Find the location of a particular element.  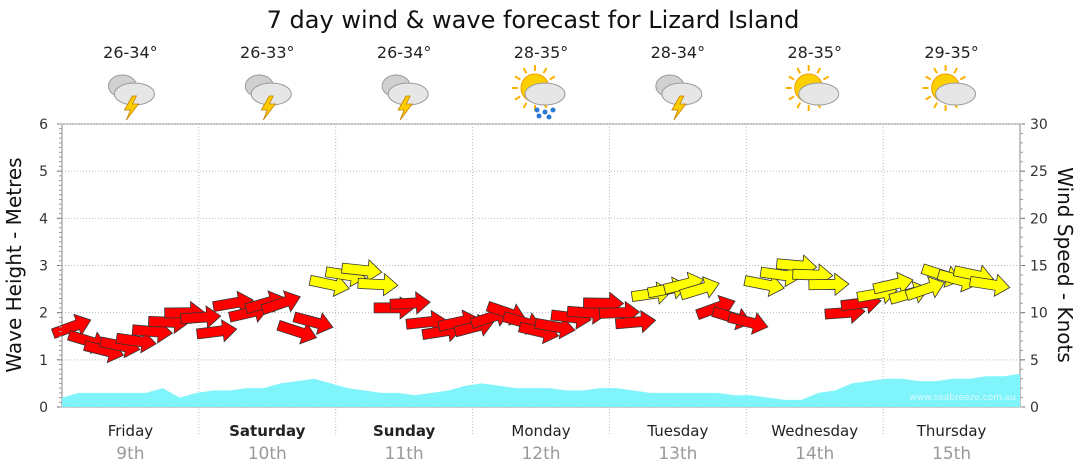

right-tick-label: 30 is located at coordinates (1039, 125).